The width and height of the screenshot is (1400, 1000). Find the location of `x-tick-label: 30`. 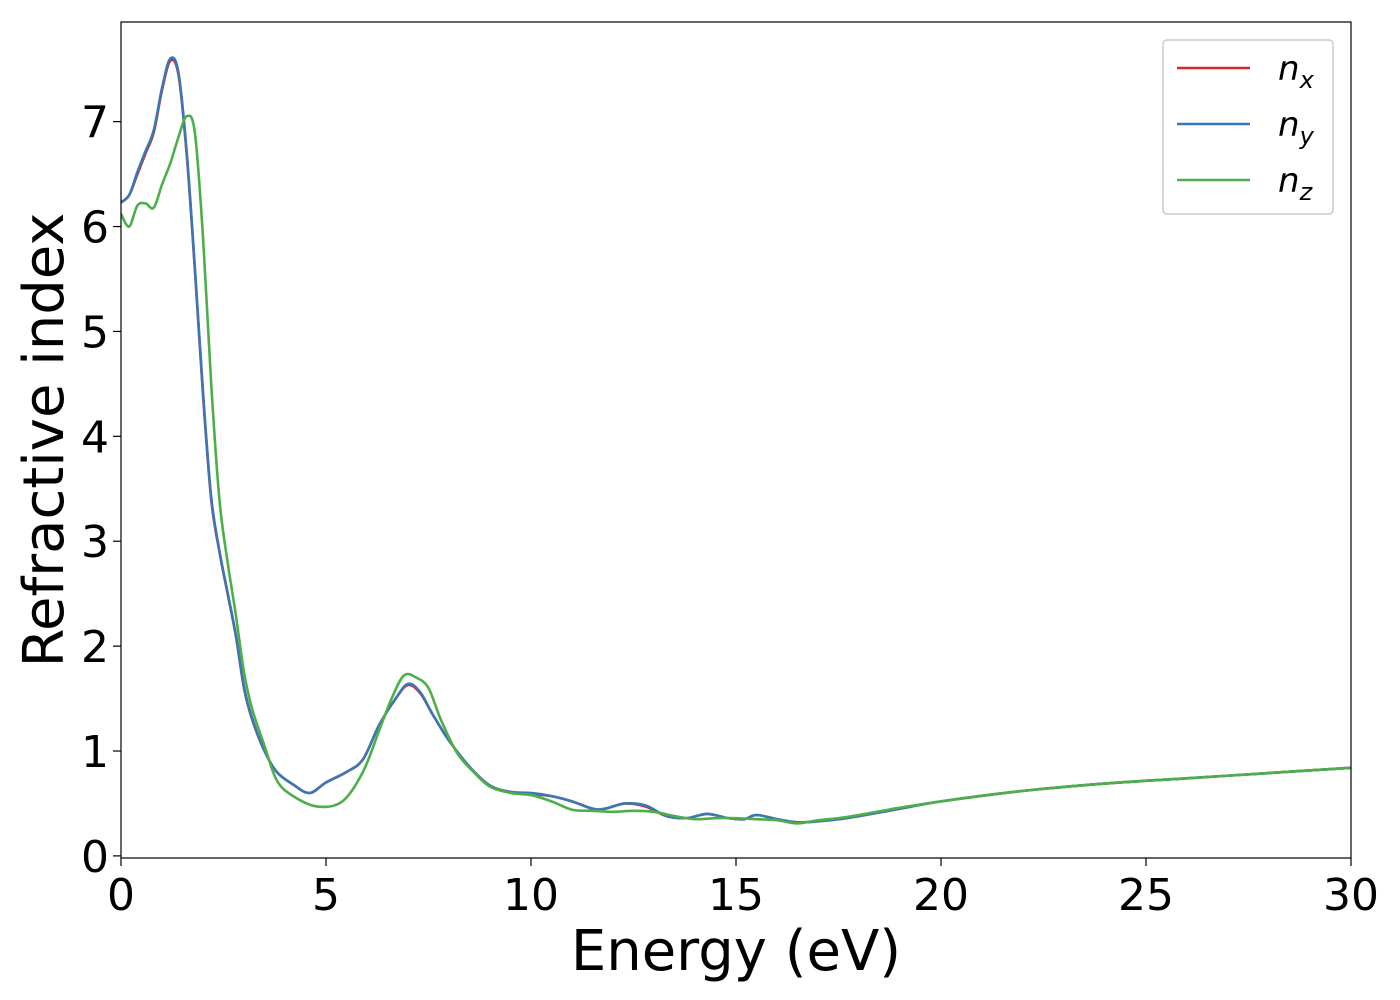

x-tick-label: 30 is located at coordinates (1351, 895).